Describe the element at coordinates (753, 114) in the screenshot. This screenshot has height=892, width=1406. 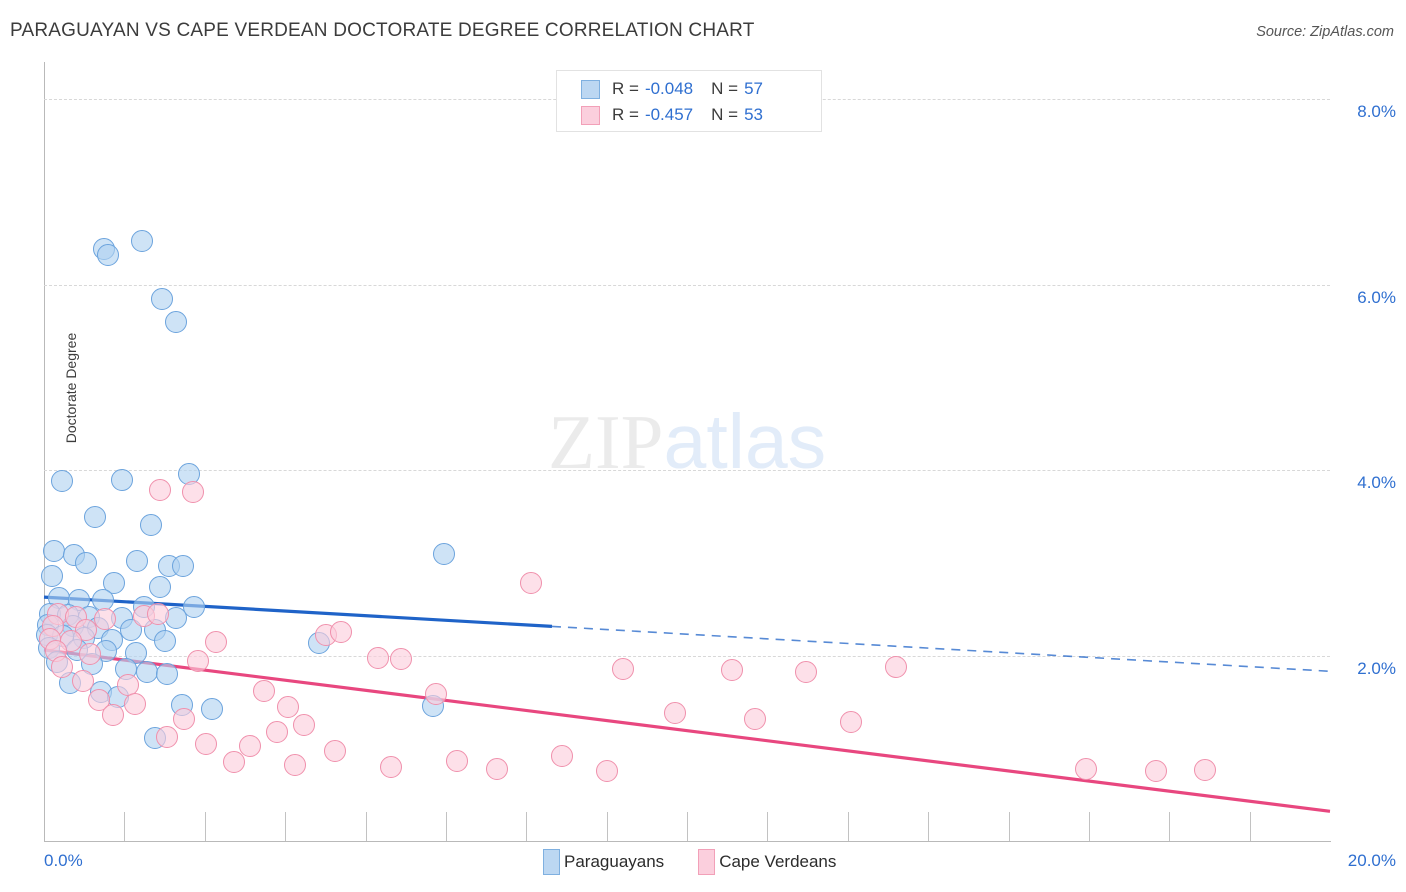
I see `stat-n-value-2: 53` at that location.